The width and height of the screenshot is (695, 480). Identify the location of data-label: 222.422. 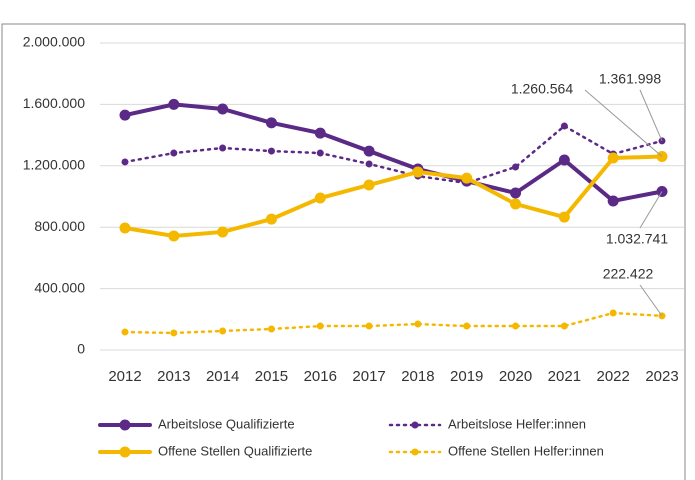
(628, 274).